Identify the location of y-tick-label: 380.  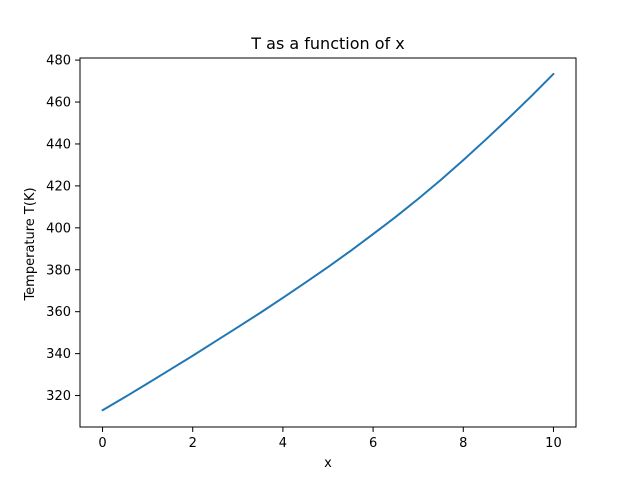
(58, 270).